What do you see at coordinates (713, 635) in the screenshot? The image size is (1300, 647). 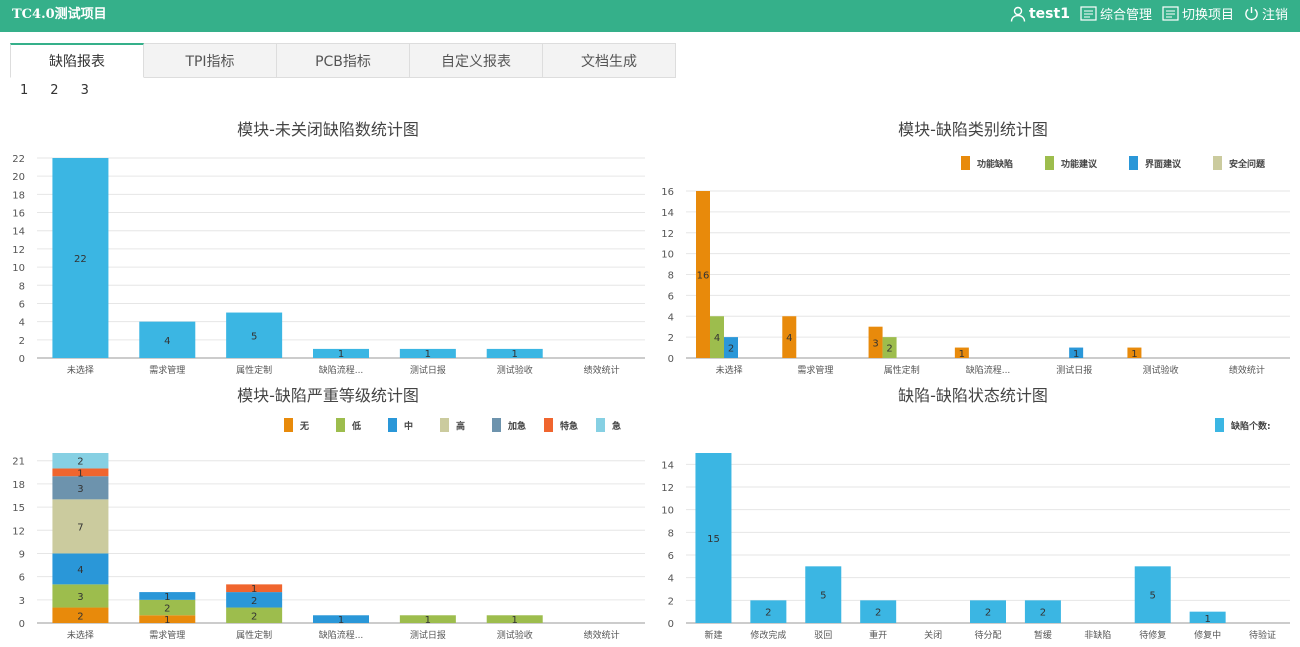 I see `x-tick-label: 新建` at bounding box center [713, 635].